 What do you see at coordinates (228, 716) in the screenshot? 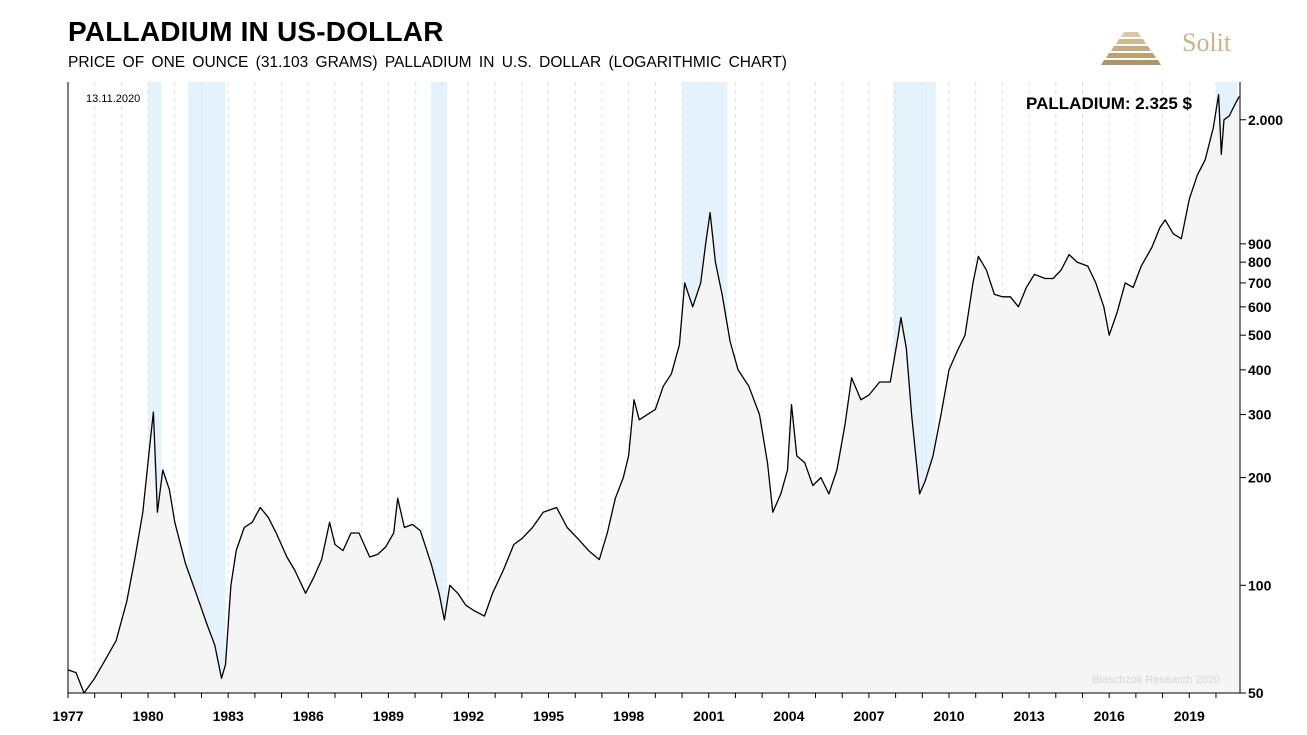
I see `x-tick-label: 1983` at bounding box center [228, 716].